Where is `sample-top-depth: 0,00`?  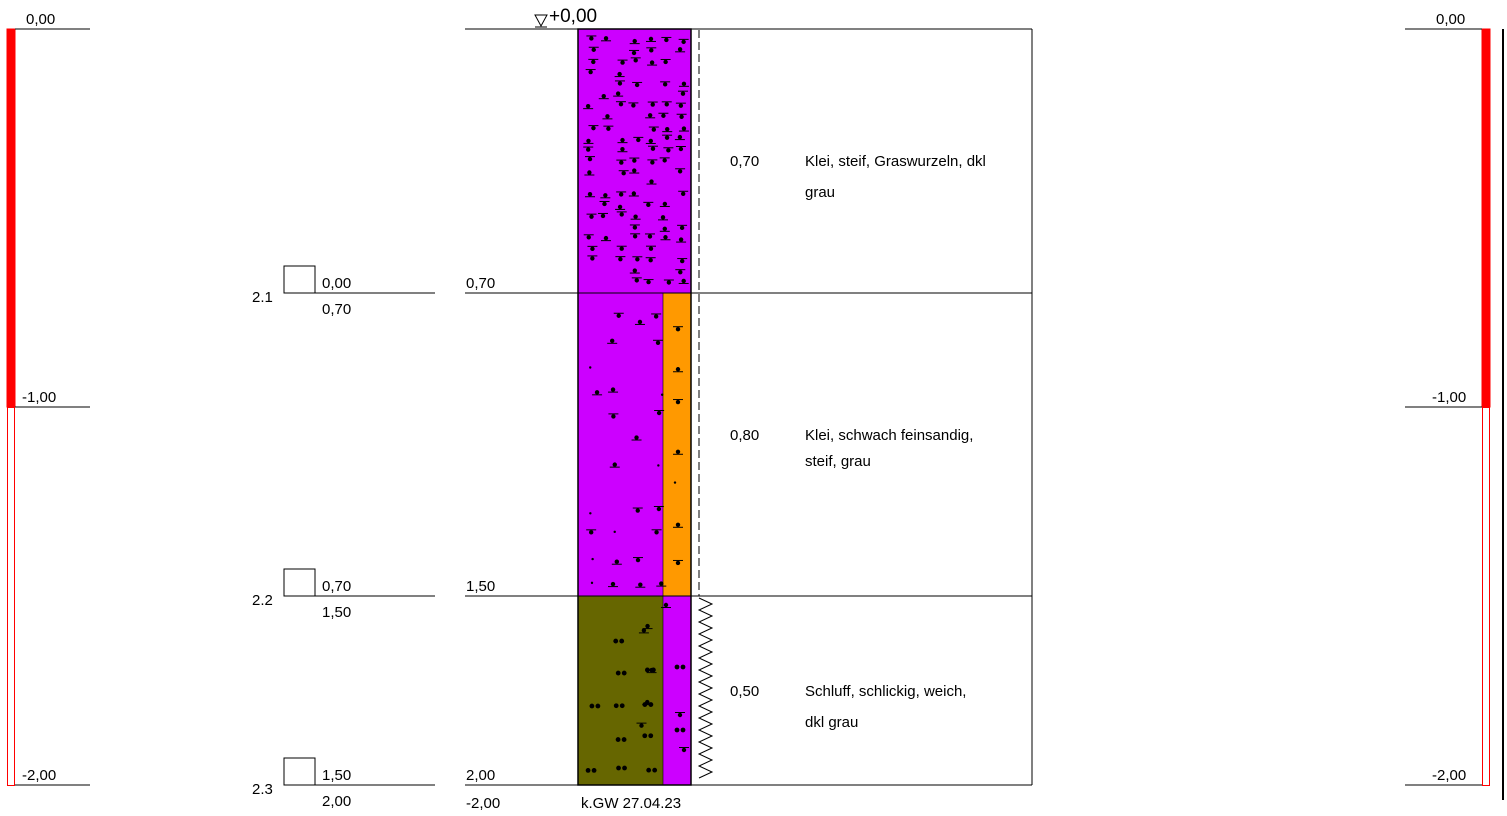 sample-top-depth: 0,00 is located at coordinates (336, 283).